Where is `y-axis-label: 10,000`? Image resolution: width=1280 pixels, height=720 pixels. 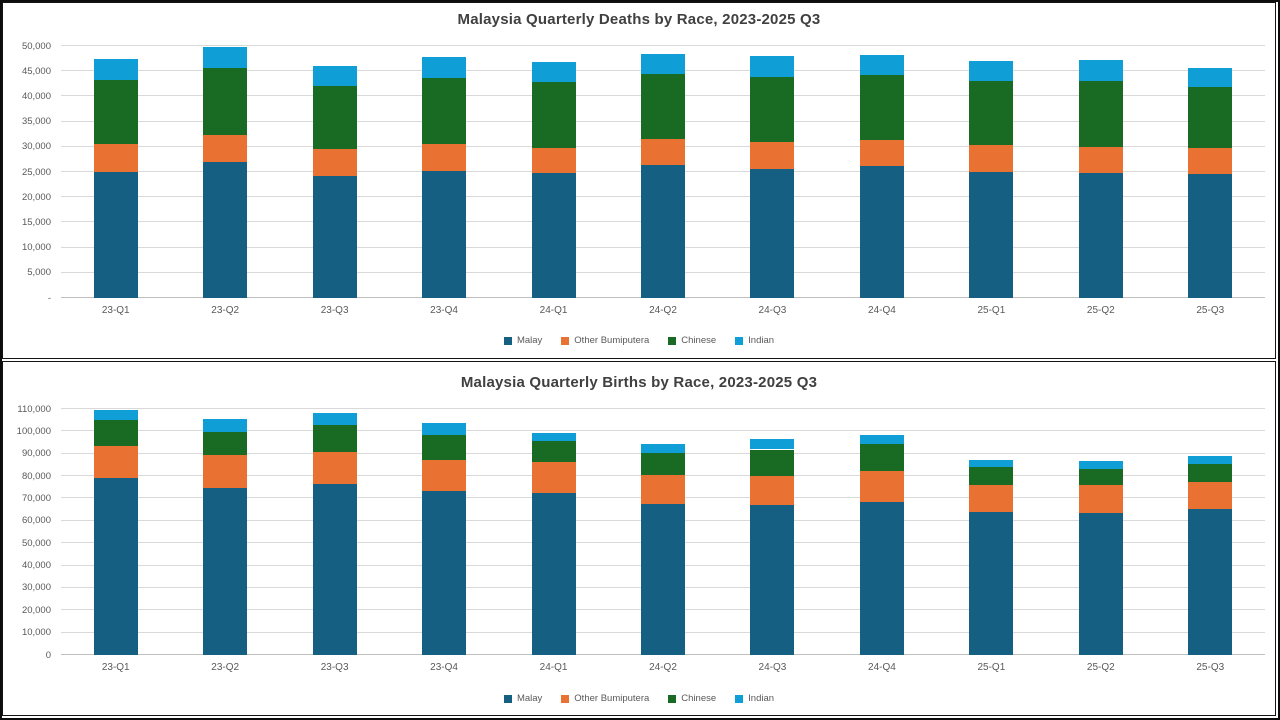
y-axis-label: 10,000 is located at coordinates (36, 247).